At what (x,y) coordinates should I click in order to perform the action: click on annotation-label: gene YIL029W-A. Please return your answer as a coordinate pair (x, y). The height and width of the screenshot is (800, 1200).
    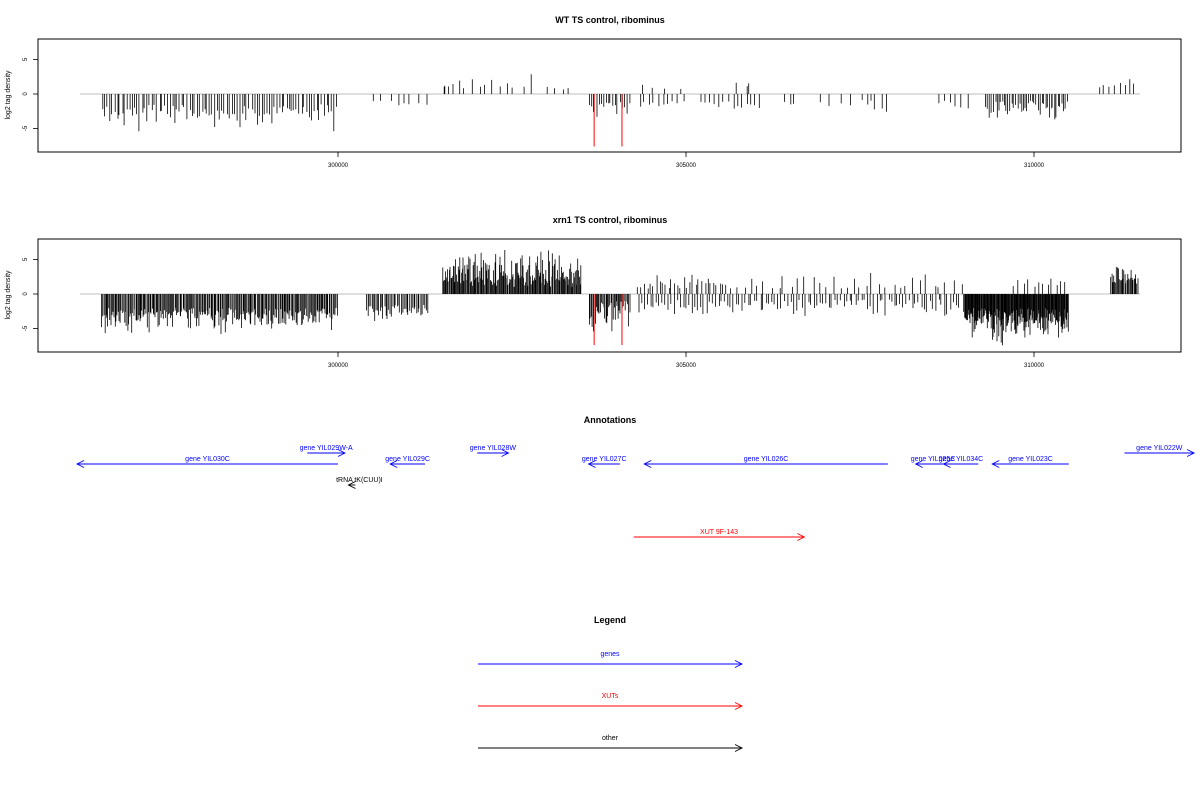
    Looking at the image, I should click on (326, 448).